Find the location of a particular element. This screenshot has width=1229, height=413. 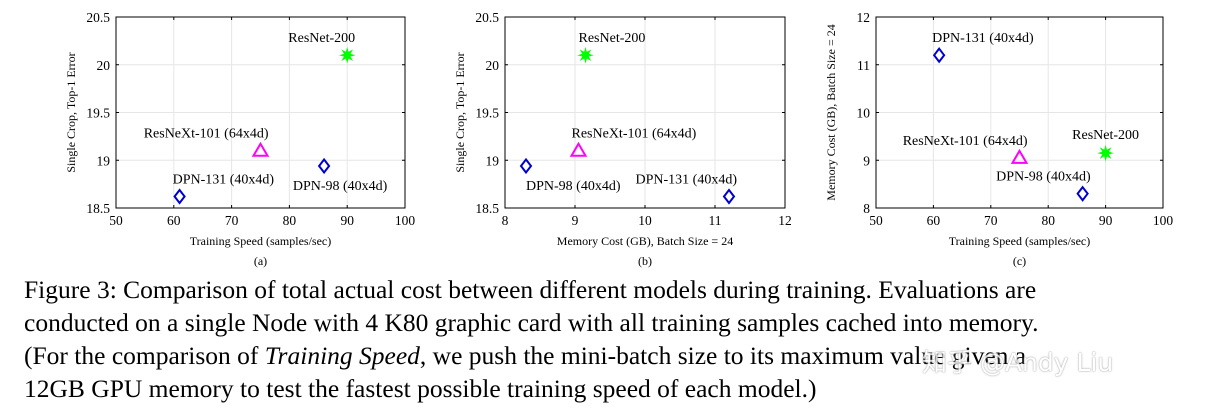

x-tick-label: 11 is located at coordinates (715, 220).